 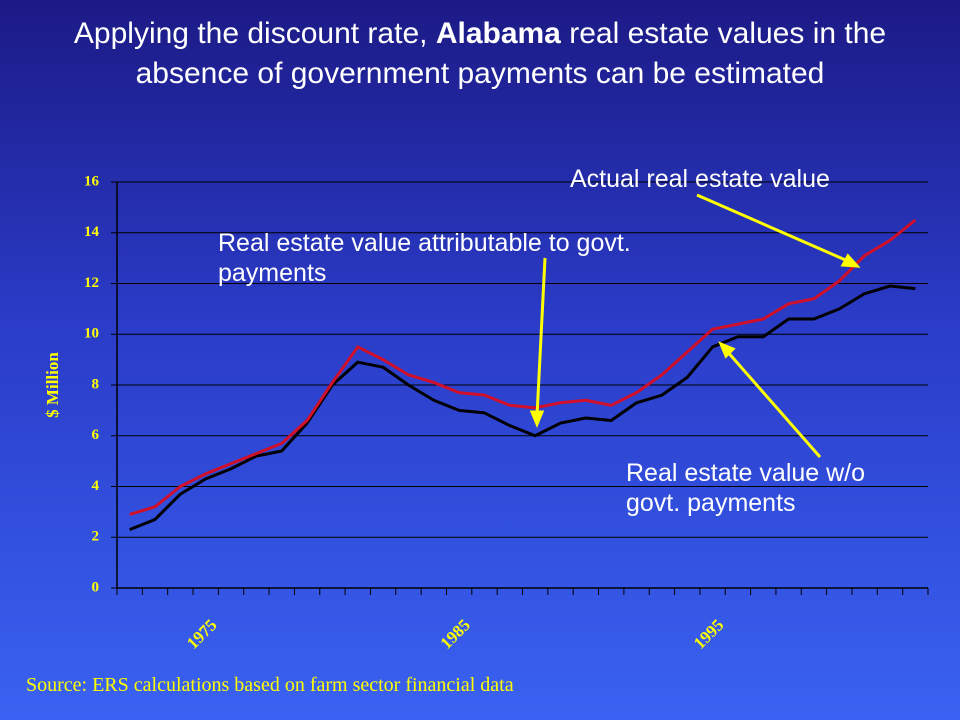 I want to click on x-tick-label: 1975, so click(x=201, y=633).